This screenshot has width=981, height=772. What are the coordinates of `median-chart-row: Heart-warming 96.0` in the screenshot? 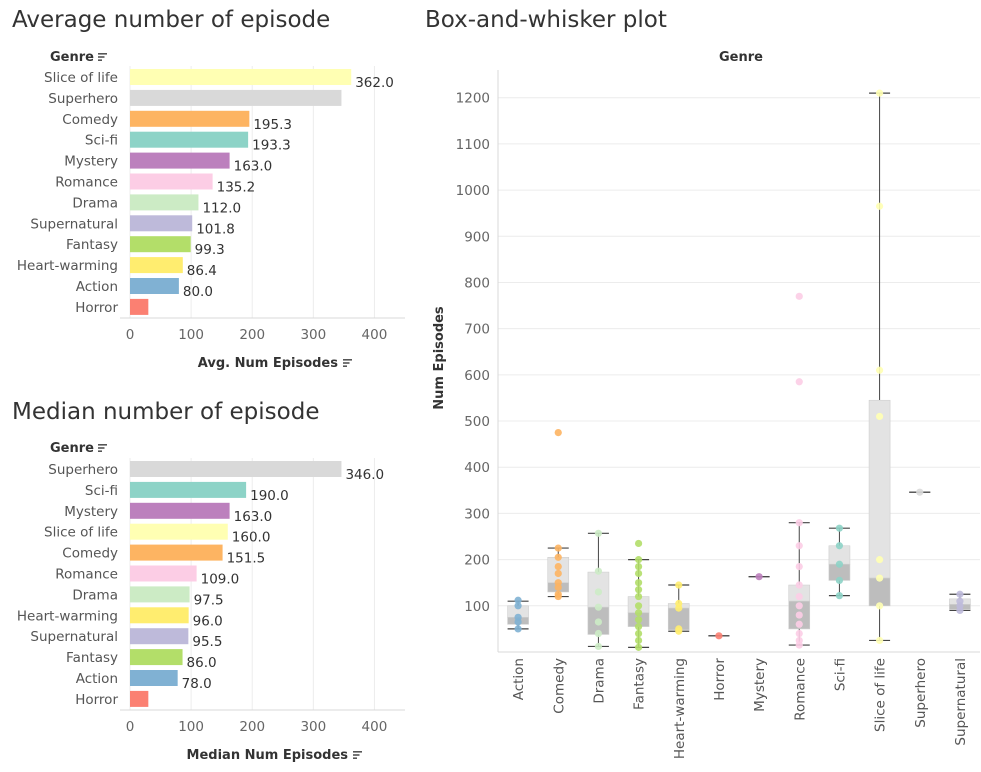 It's located at (120, 618).